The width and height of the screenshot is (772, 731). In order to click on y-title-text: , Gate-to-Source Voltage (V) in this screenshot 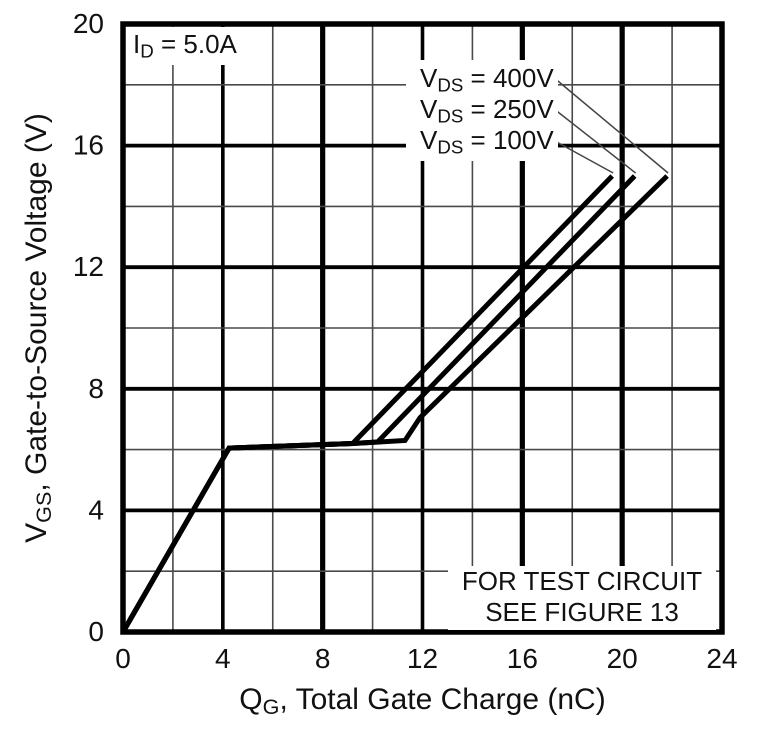, I will do `click(36, 302)`.